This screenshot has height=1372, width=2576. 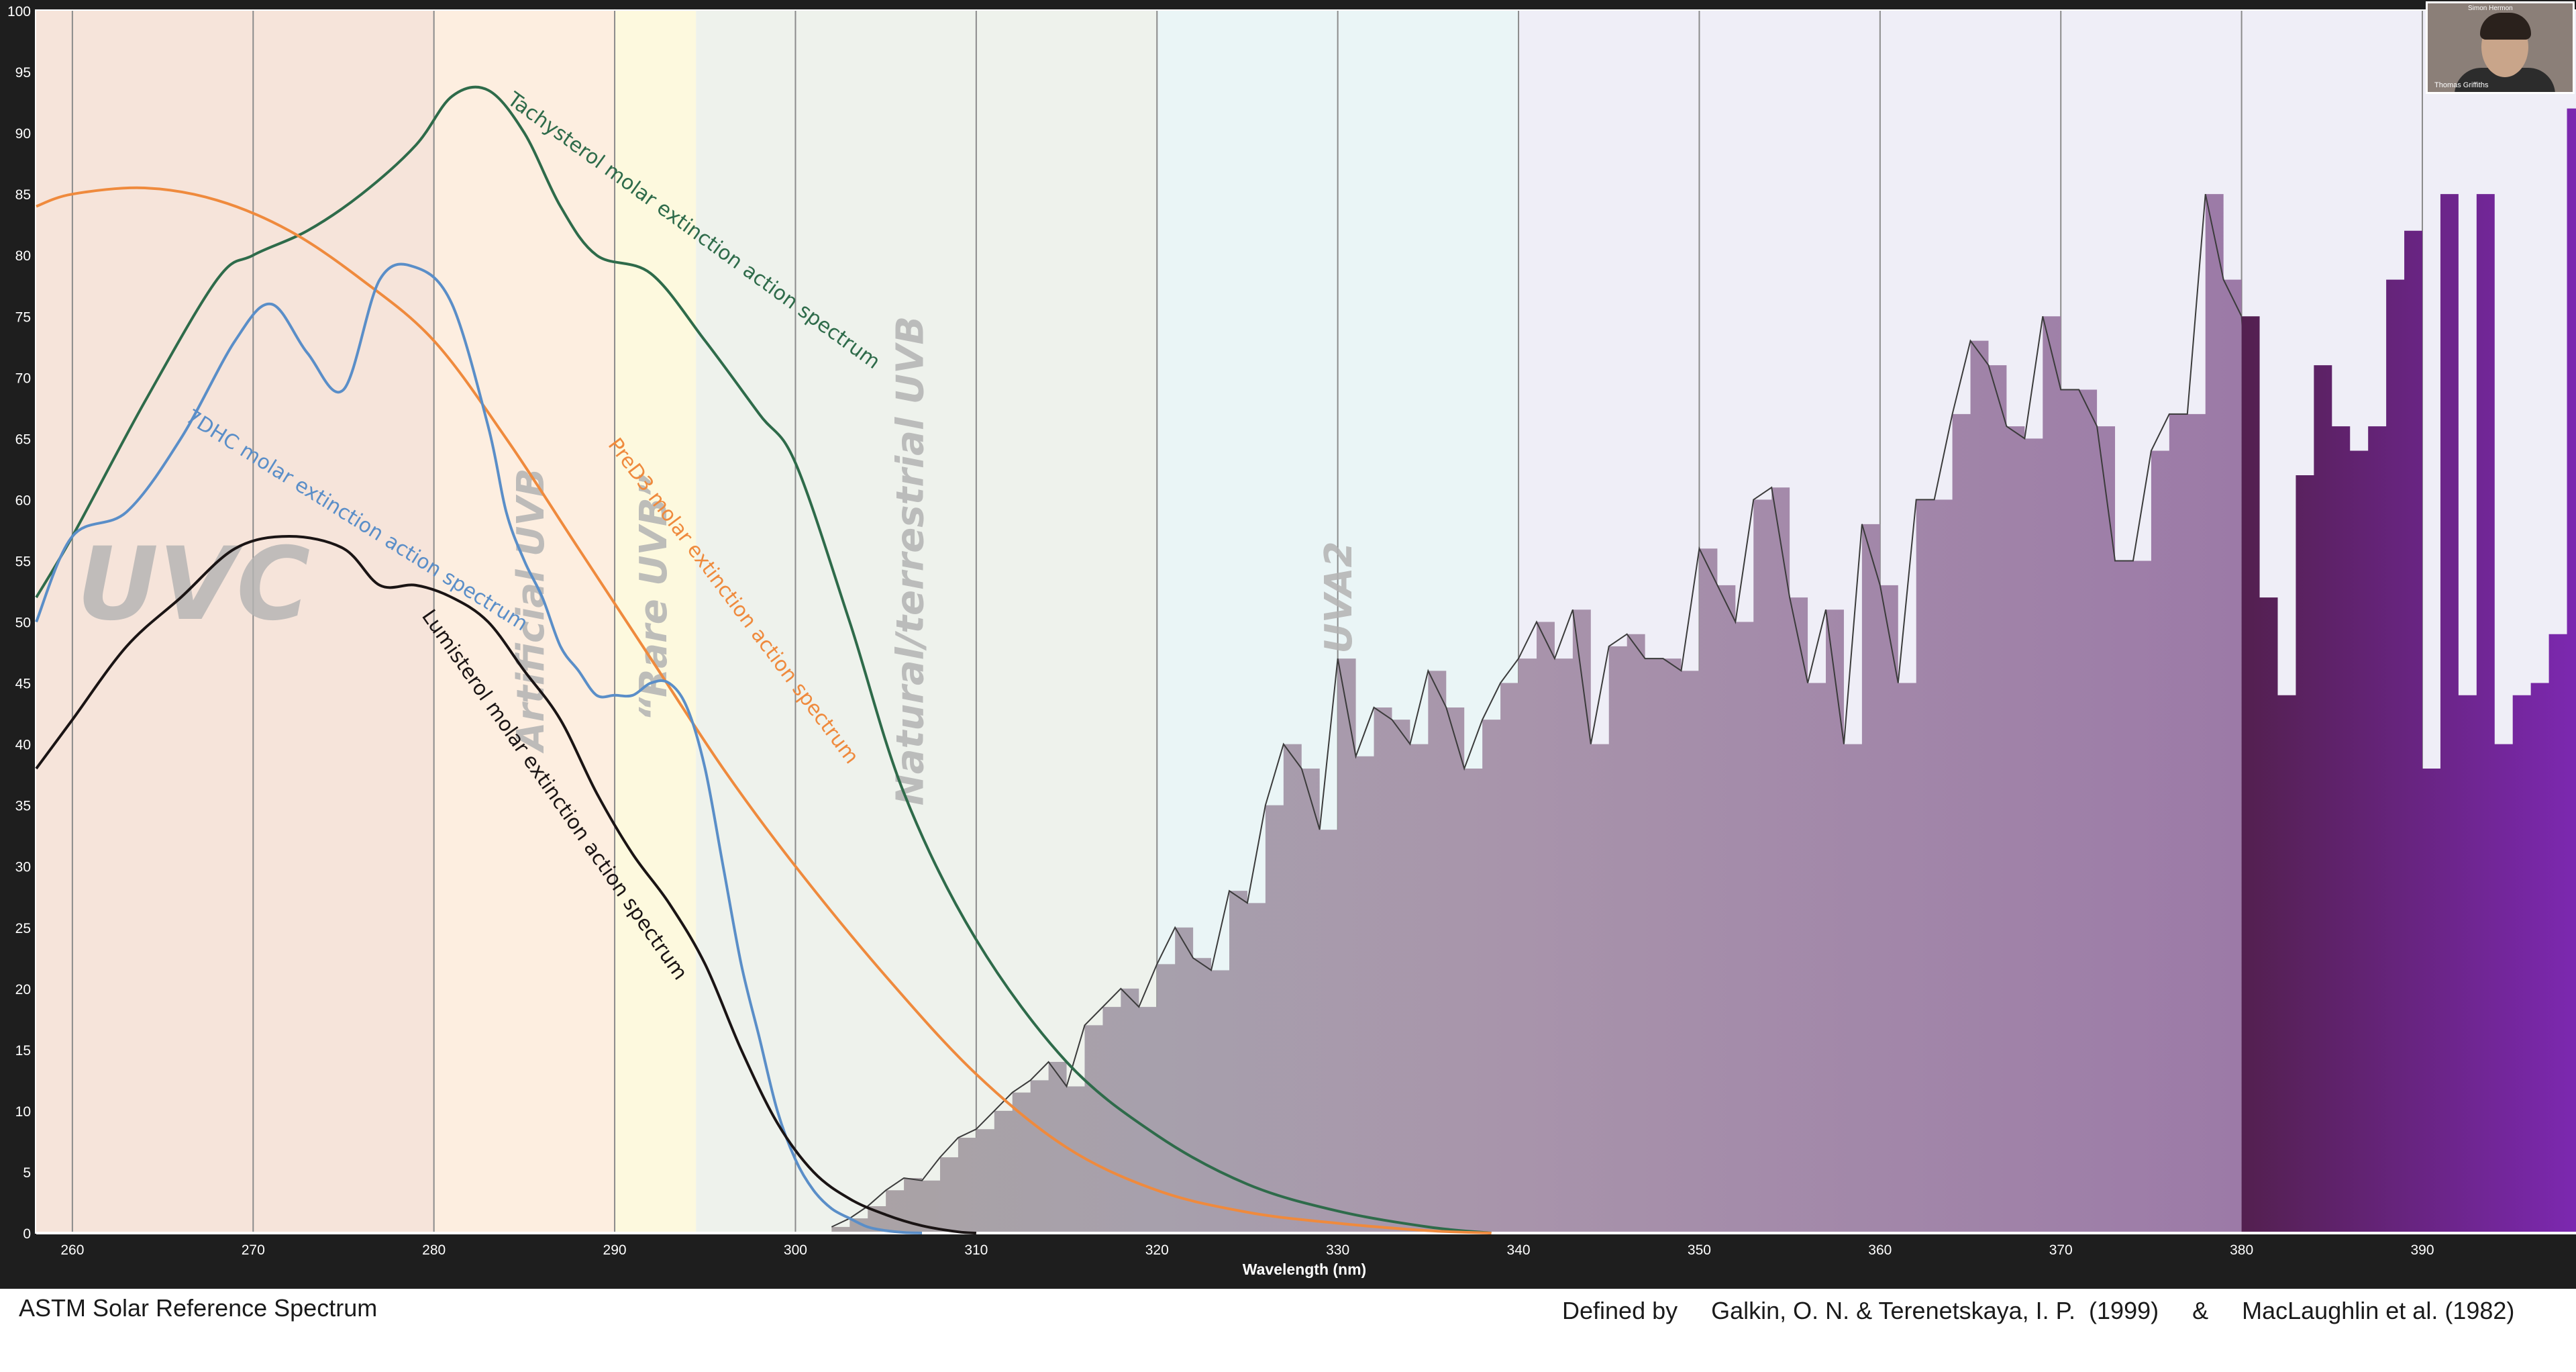 What do you see at coordinates (23, 867) in the screenshot?
I see `y-tick-label: 30` at bounding box center [23, 867].